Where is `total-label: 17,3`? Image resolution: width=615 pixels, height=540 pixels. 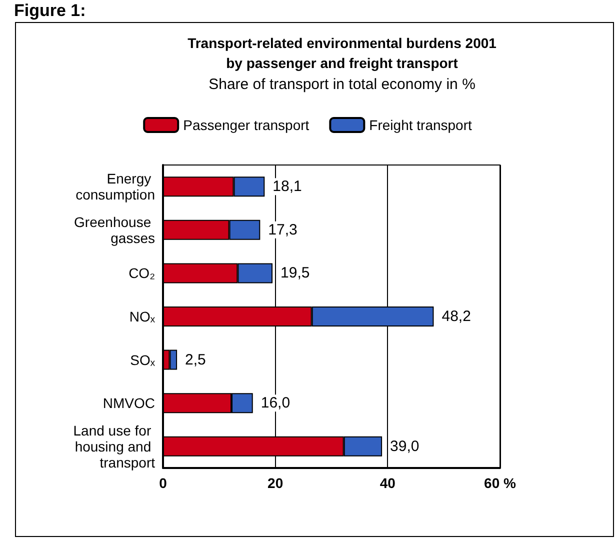
total-label: 17,3 is located at coordinates (283, 229).